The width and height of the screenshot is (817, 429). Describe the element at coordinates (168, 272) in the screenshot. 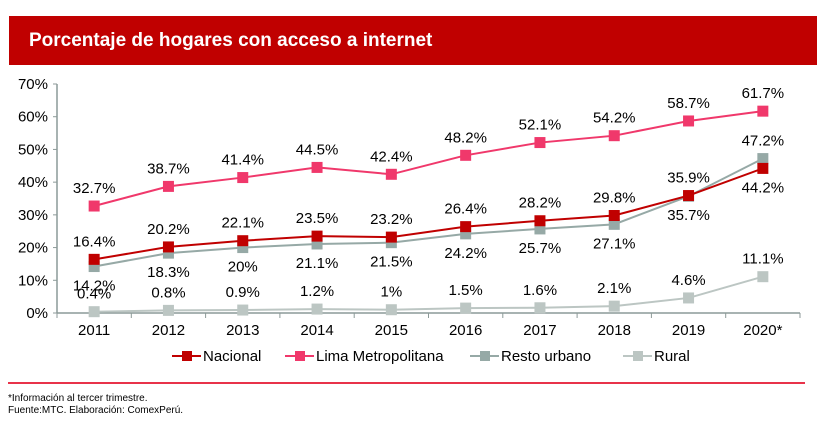

I see `data-label: 18.3%` at that location.